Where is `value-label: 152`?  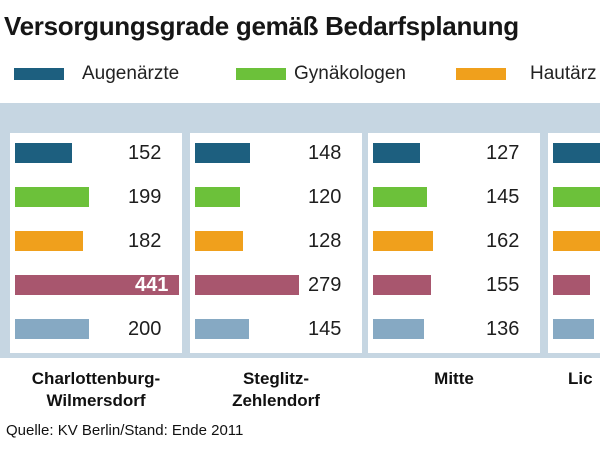 value-label: 152 is located at coordinates (145, 153).